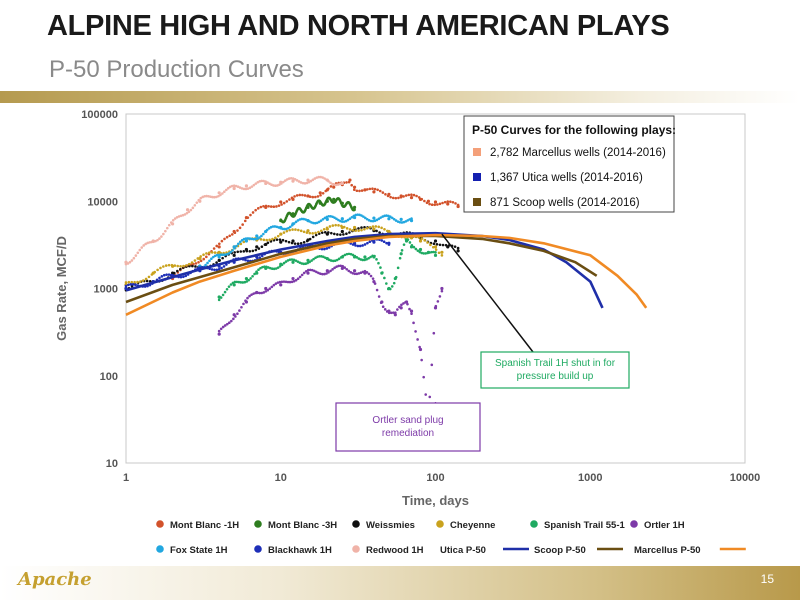 Image resolution: width=800 pixels, height=600 pixels. Describe the element at coordinates (584, 525) in the screenshot. I see `legend-label: Spanish Trail 55-1` at that location.